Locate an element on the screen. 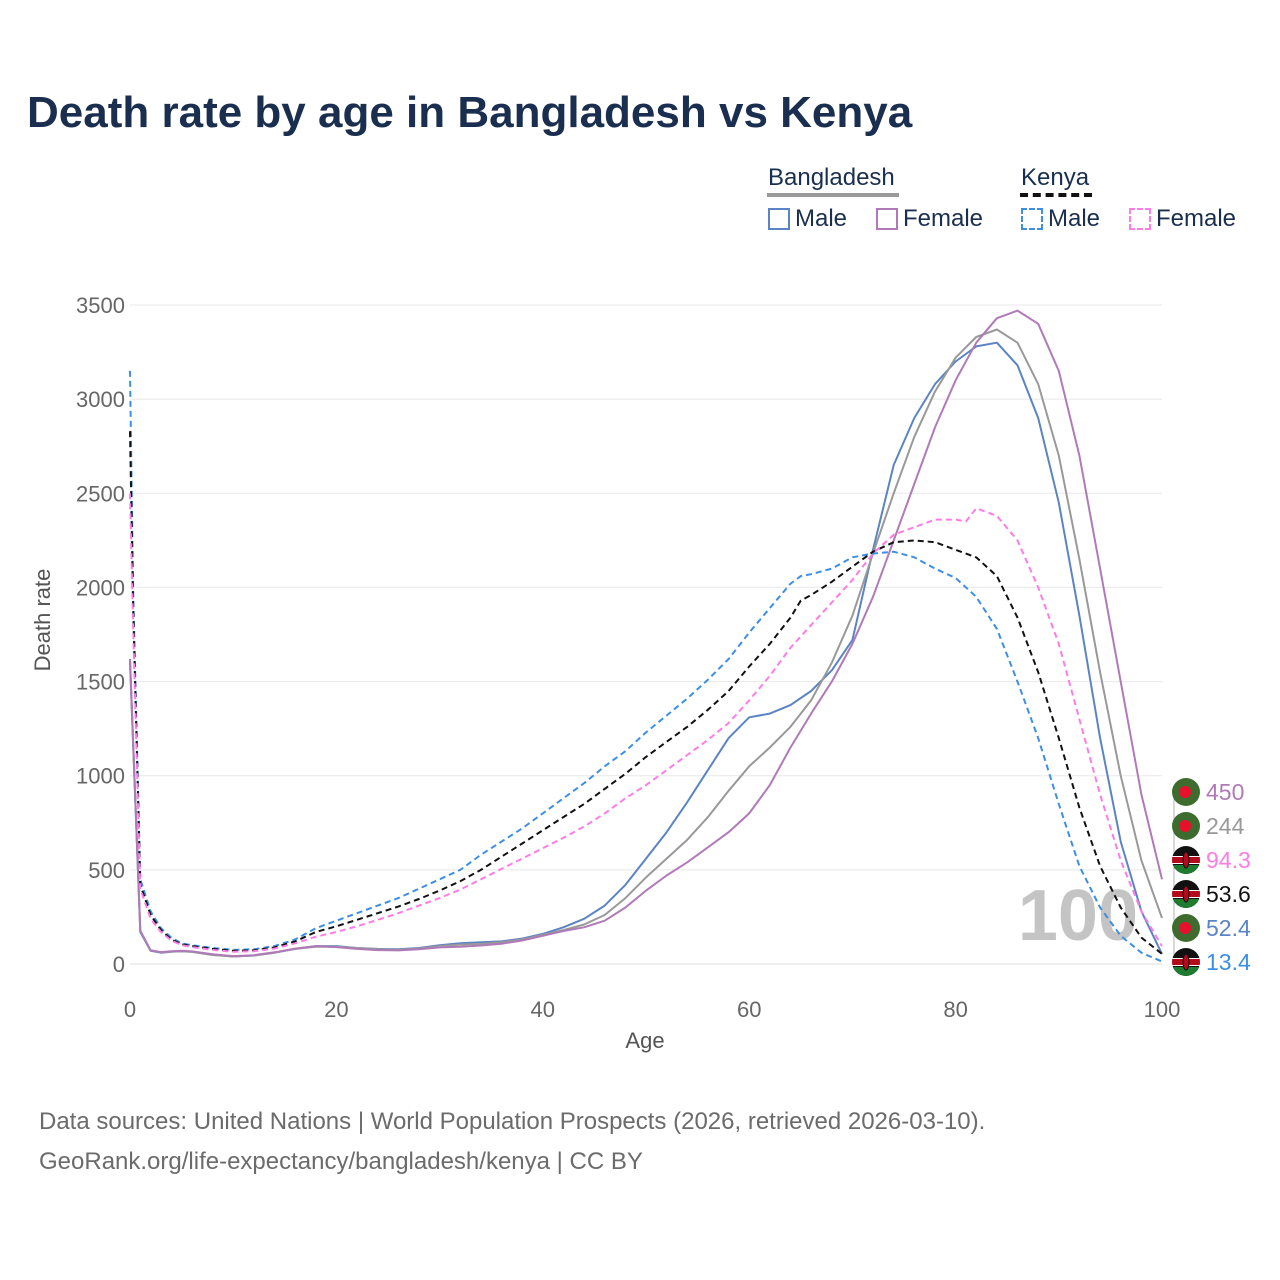 The width and height of the screenshot is (1280, 1280). legend-item-bangladesh-male: Male is located at coordinates (807, 219).